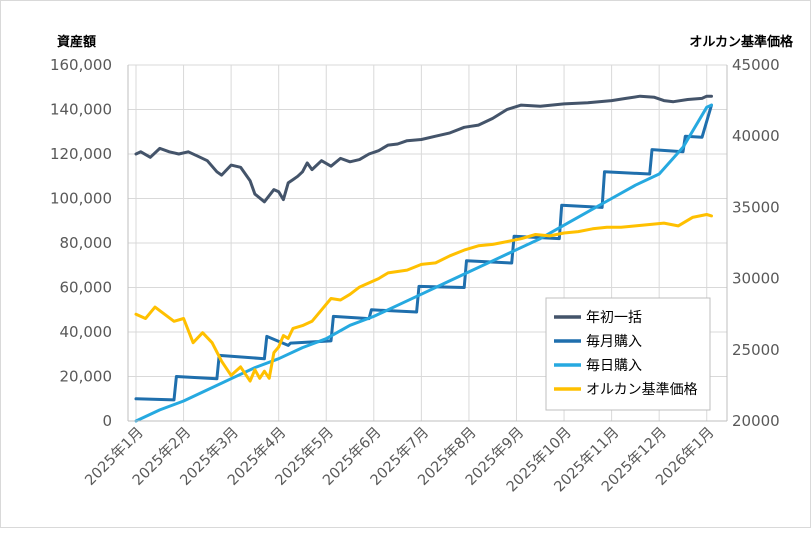  Describe the element at coordinates (81, 65) in the screenshot. I see `y-left-tick-label: 160,000` at that location.